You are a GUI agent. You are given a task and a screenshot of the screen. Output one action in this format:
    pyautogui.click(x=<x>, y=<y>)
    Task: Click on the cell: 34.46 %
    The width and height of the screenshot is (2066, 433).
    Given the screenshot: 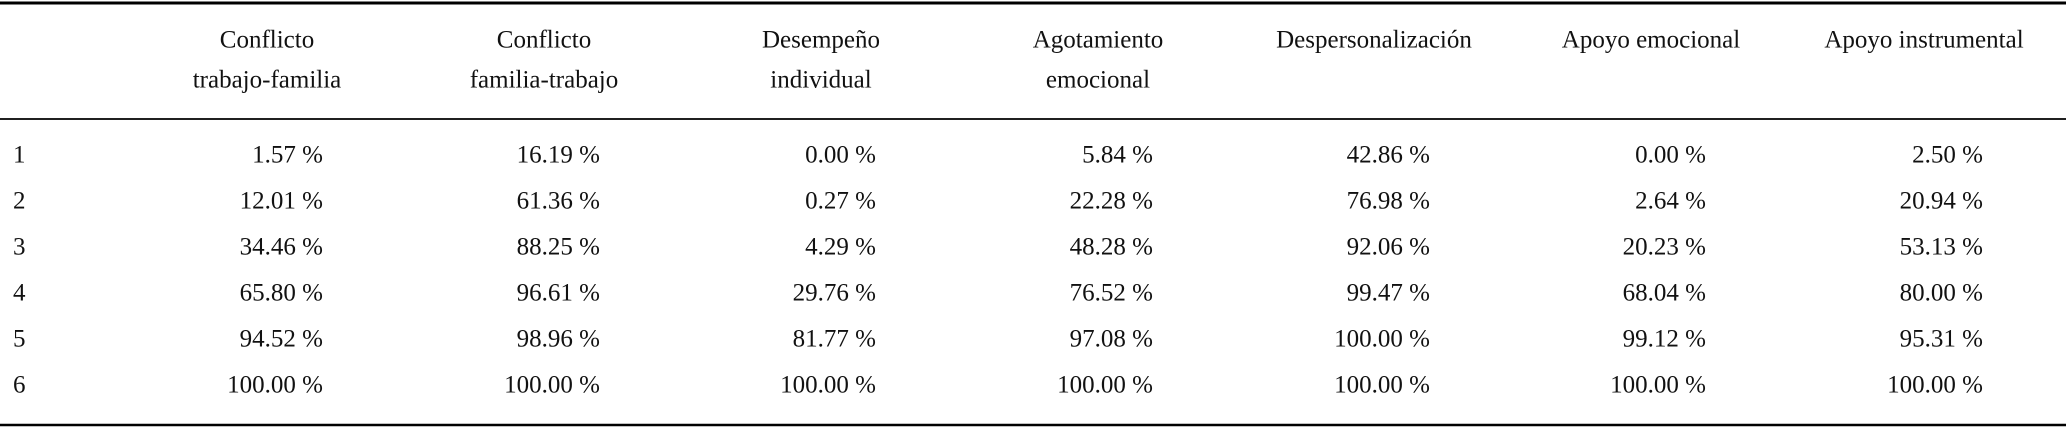 What is the action you would take?
    pyautogui.click(x=281, y=247)
    